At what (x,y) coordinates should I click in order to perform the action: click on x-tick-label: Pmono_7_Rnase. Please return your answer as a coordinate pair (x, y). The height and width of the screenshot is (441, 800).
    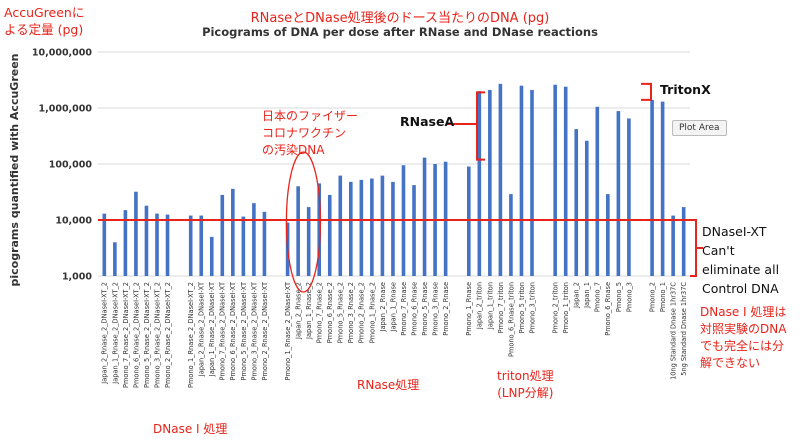
    Looking at the image, I should click on (404, 309).